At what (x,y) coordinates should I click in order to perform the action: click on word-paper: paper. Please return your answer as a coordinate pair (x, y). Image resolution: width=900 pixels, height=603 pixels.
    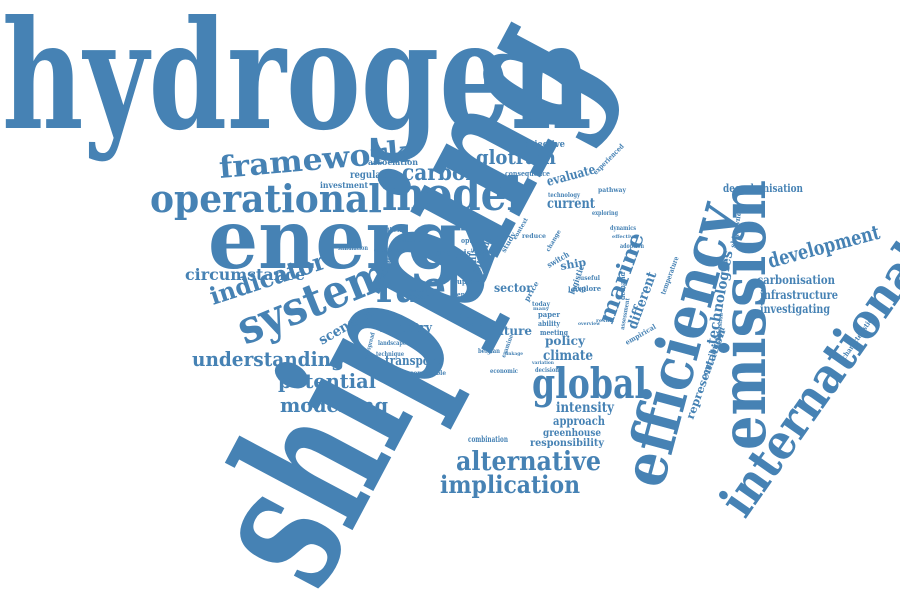
    Looking at the image, I should click on (549, 314).